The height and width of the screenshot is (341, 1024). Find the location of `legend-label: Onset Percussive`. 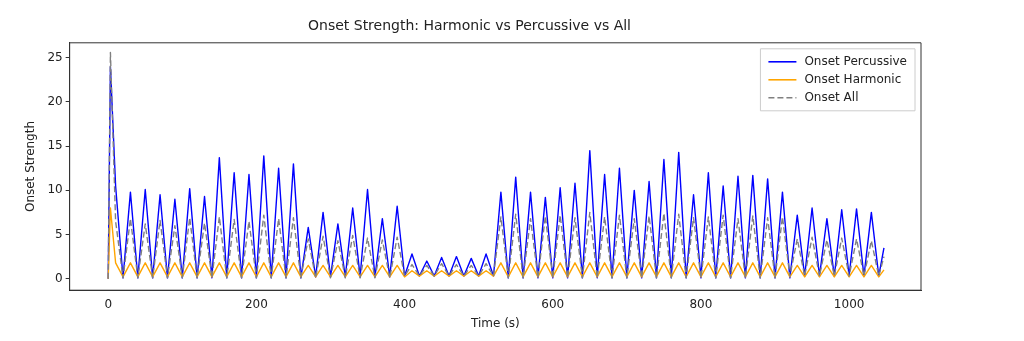

legend-label: Onset Percussive is located at coordinates (855, 60).